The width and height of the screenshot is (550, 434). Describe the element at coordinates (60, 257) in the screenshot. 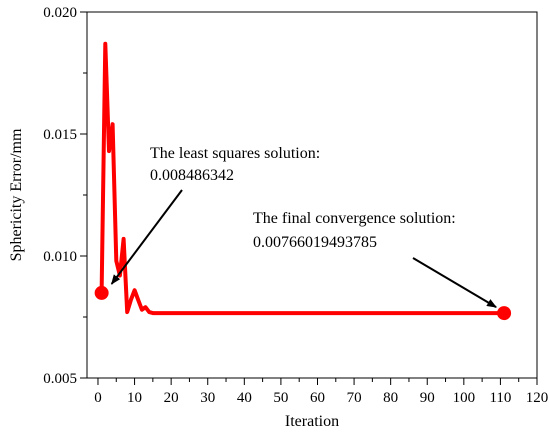

I see `y-tick-label: 0.010` at that location.